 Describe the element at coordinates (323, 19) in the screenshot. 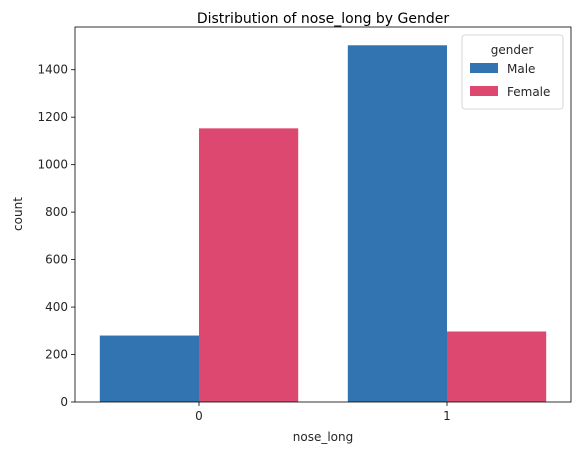

I see `chart-title: Distribution of nose_long by Gender` at that location.